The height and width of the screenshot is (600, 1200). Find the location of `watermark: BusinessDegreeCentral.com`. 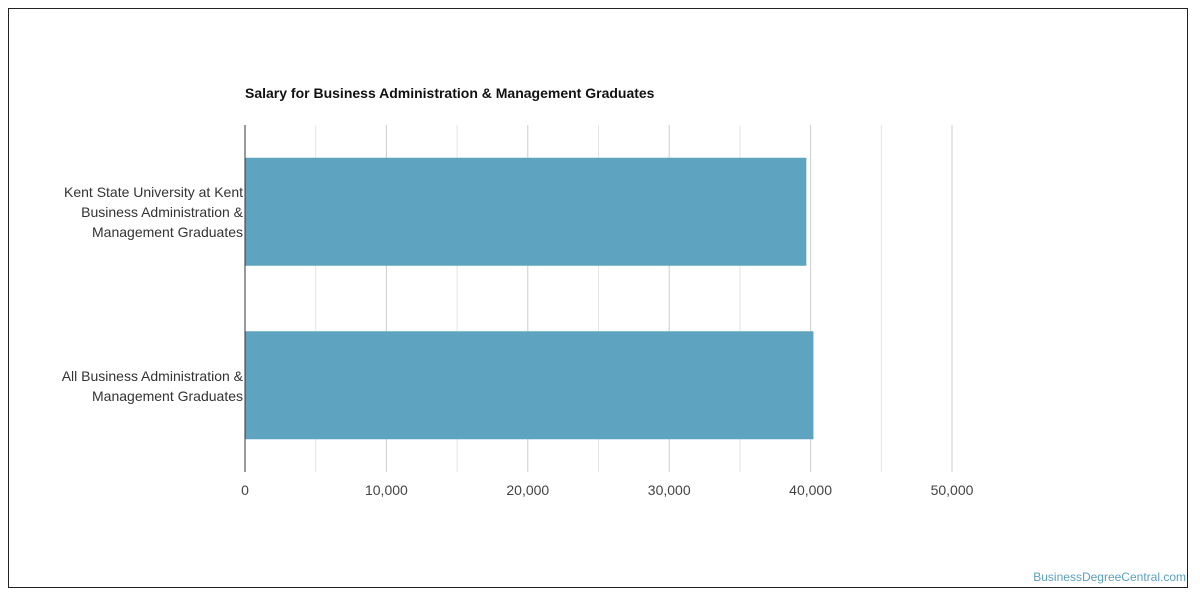

watermark: BusinessDegreeCentral.com is located at coordinates (1109, 577).